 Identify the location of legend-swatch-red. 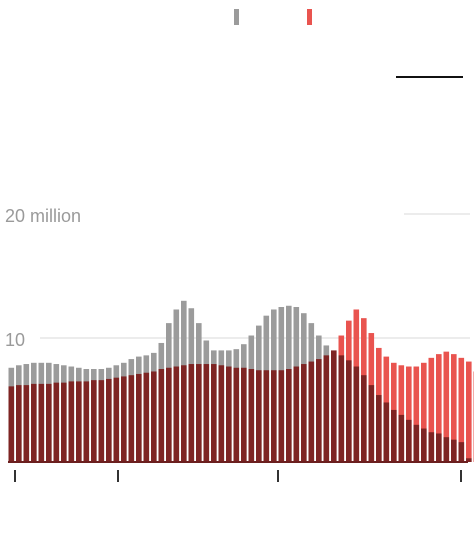
(309, 17).